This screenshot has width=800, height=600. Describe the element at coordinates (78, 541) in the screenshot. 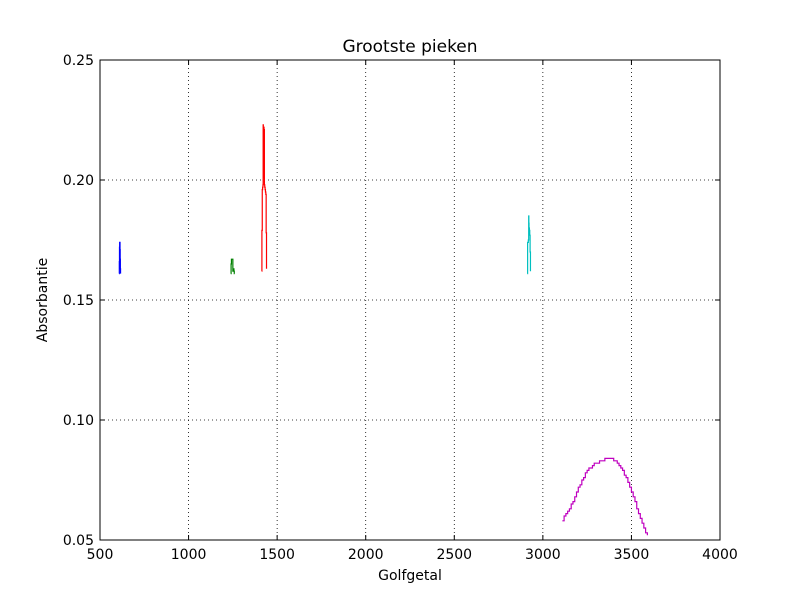

I see `y-tick-label: 0.05` at that location.